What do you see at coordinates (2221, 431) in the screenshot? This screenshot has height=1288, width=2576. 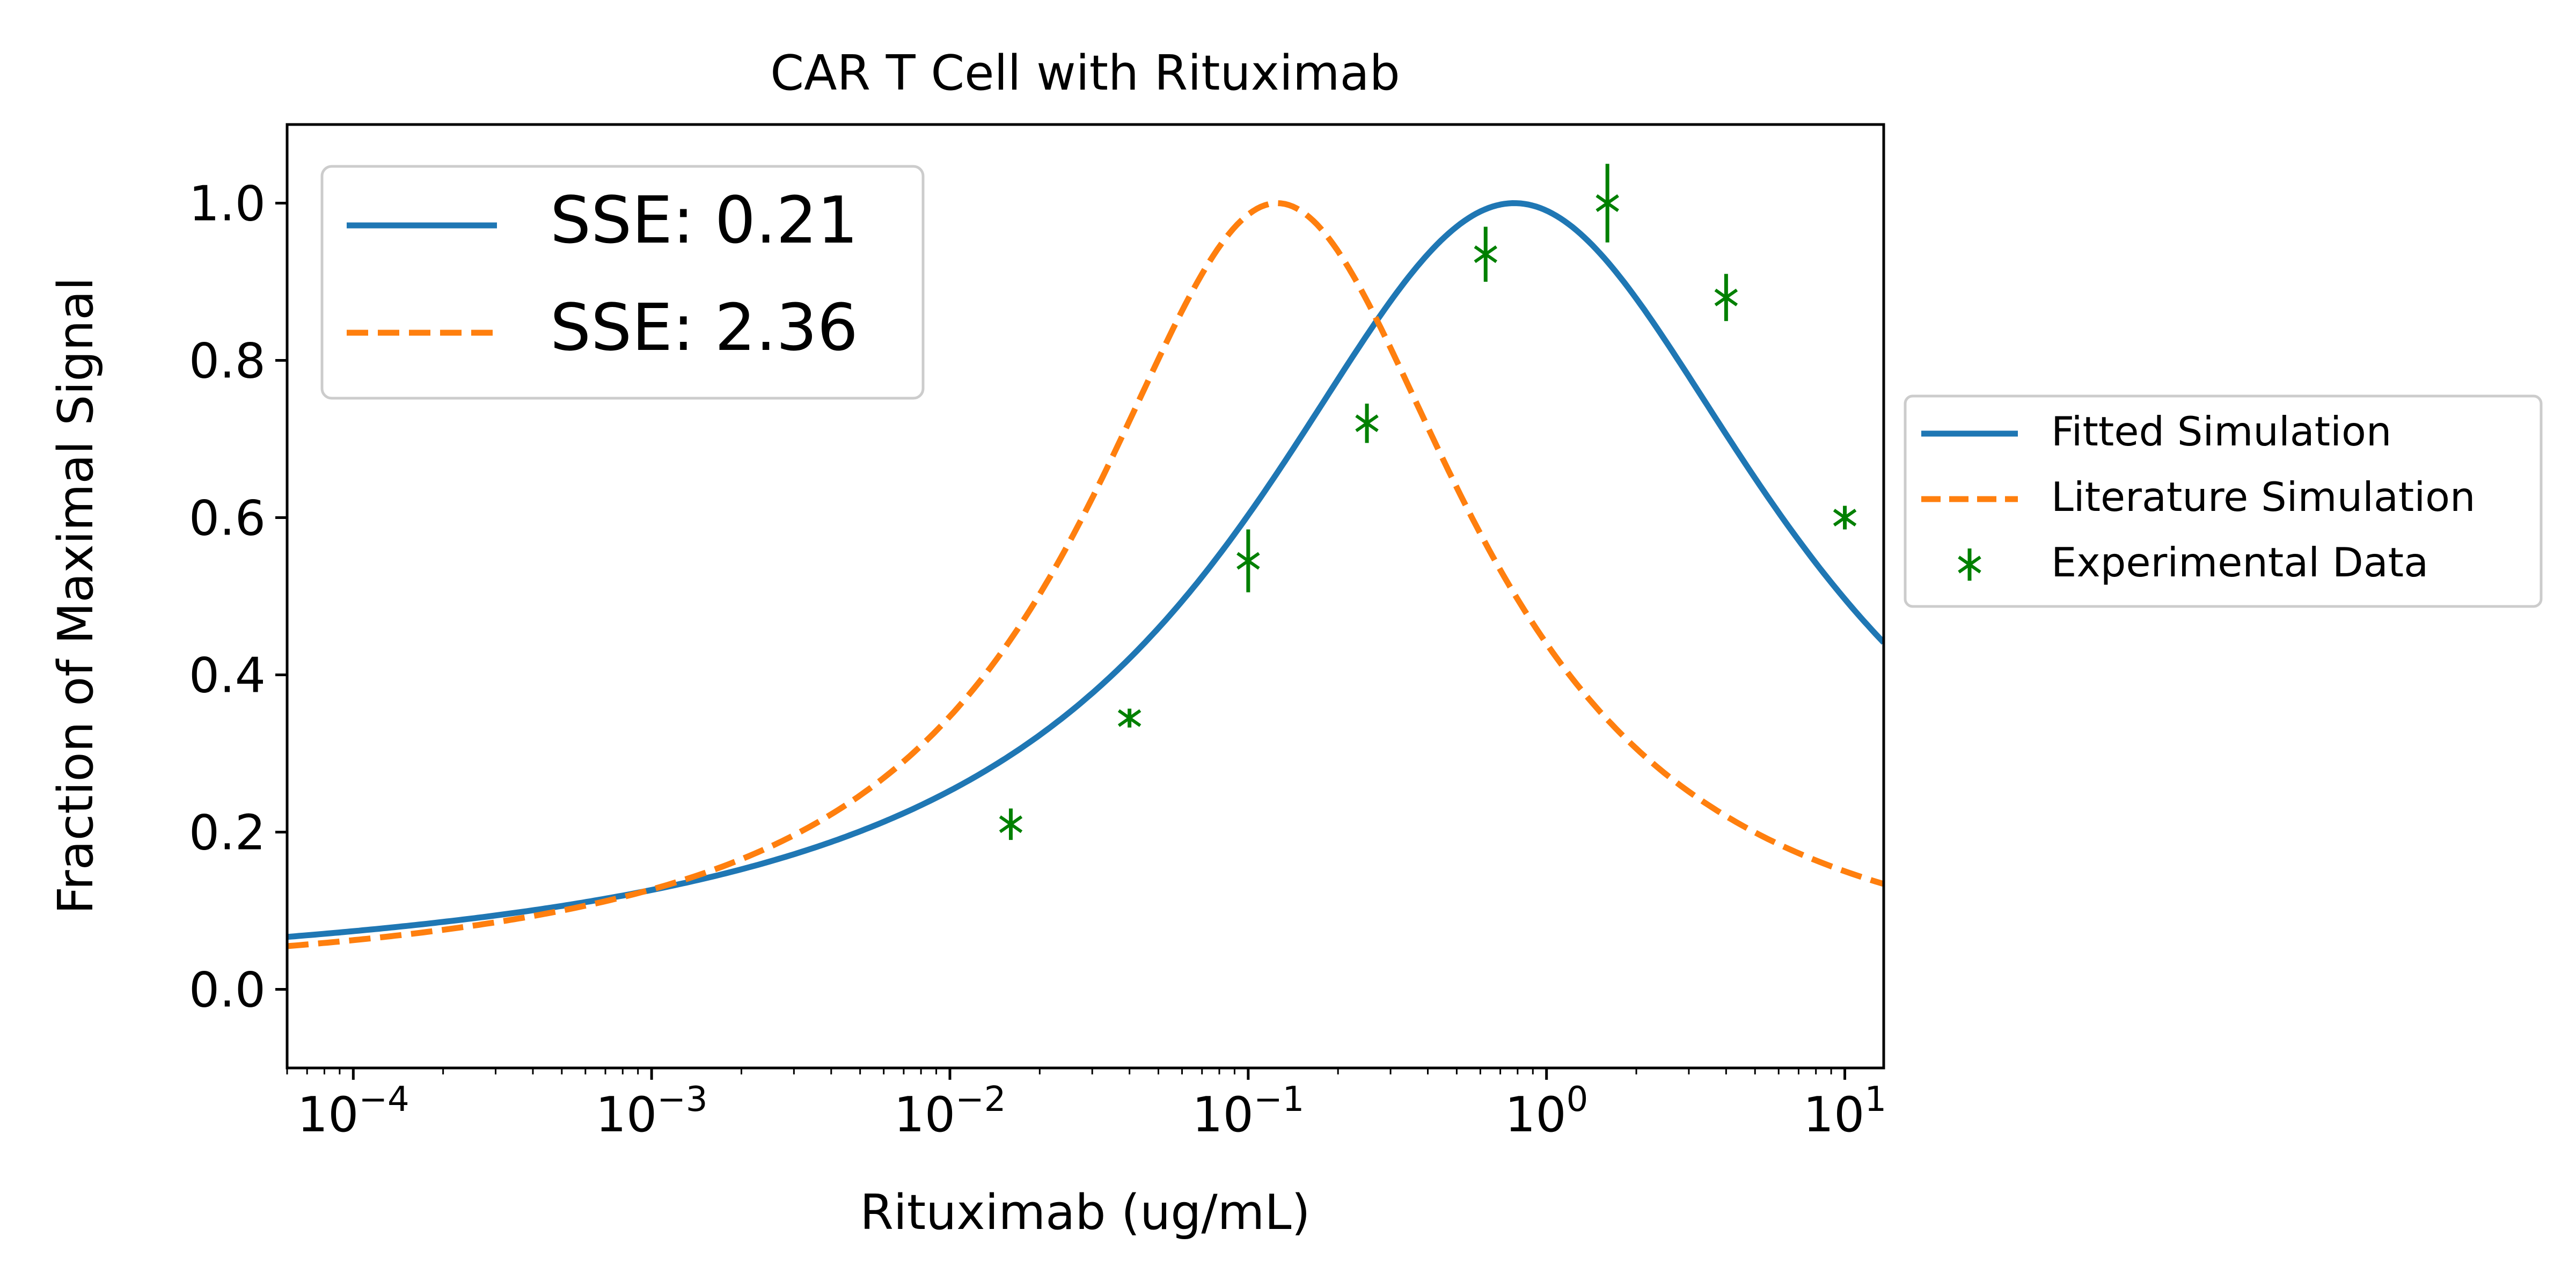 I see `outer-legend-label-fitted: Fitted Simulation` at bounding box center [2221, 431].